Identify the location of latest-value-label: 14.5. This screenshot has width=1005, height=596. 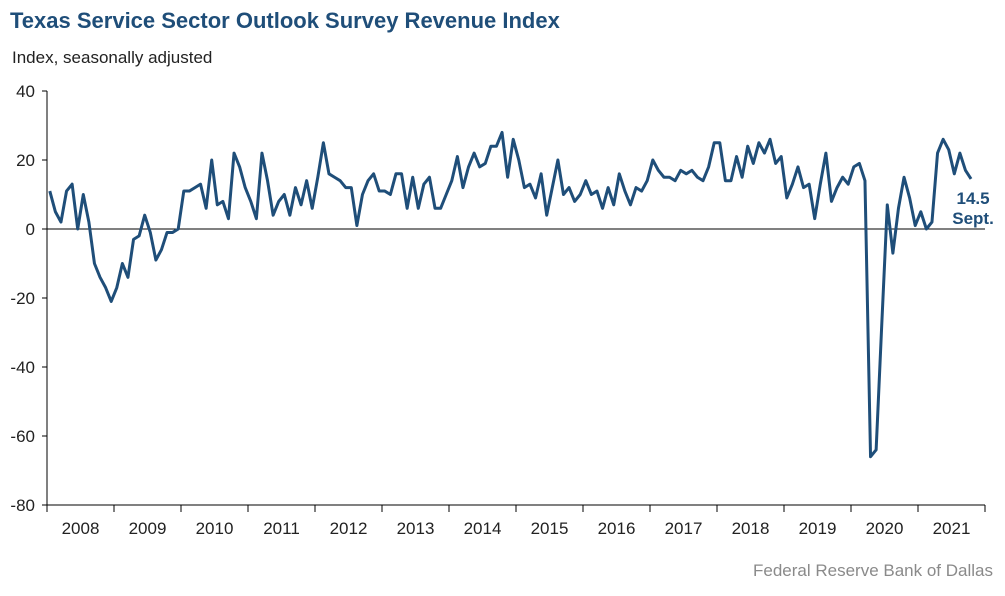
(972, 198).